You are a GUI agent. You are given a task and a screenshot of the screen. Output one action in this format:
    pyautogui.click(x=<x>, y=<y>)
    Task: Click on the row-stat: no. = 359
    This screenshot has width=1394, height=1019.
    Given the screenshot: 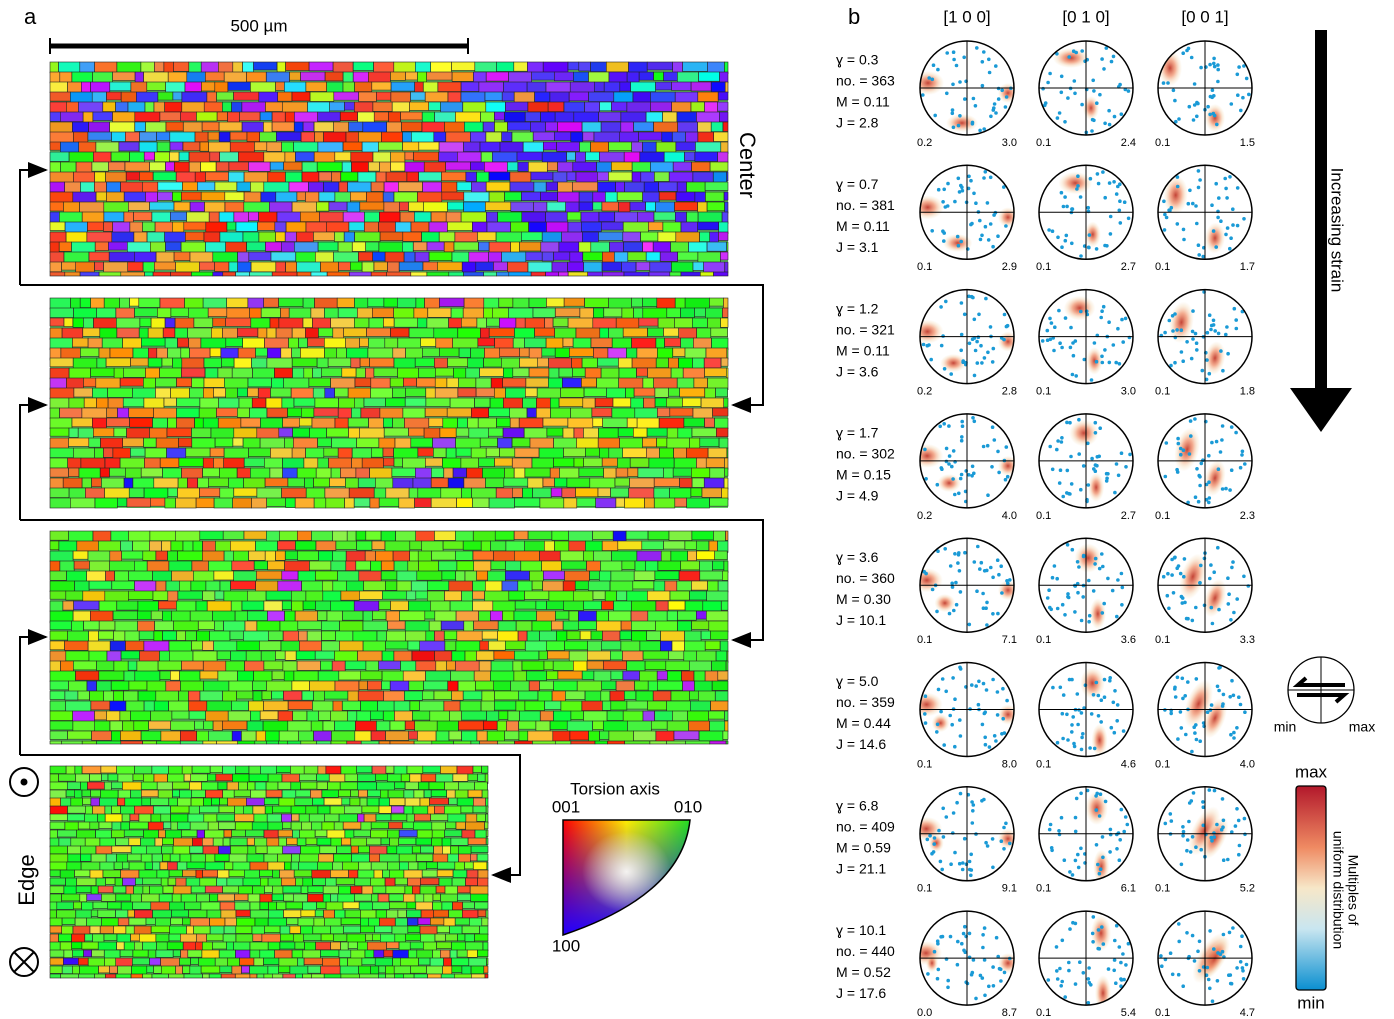 What is the action you would take?
    pyautogui.click(x=865, y=702)
    